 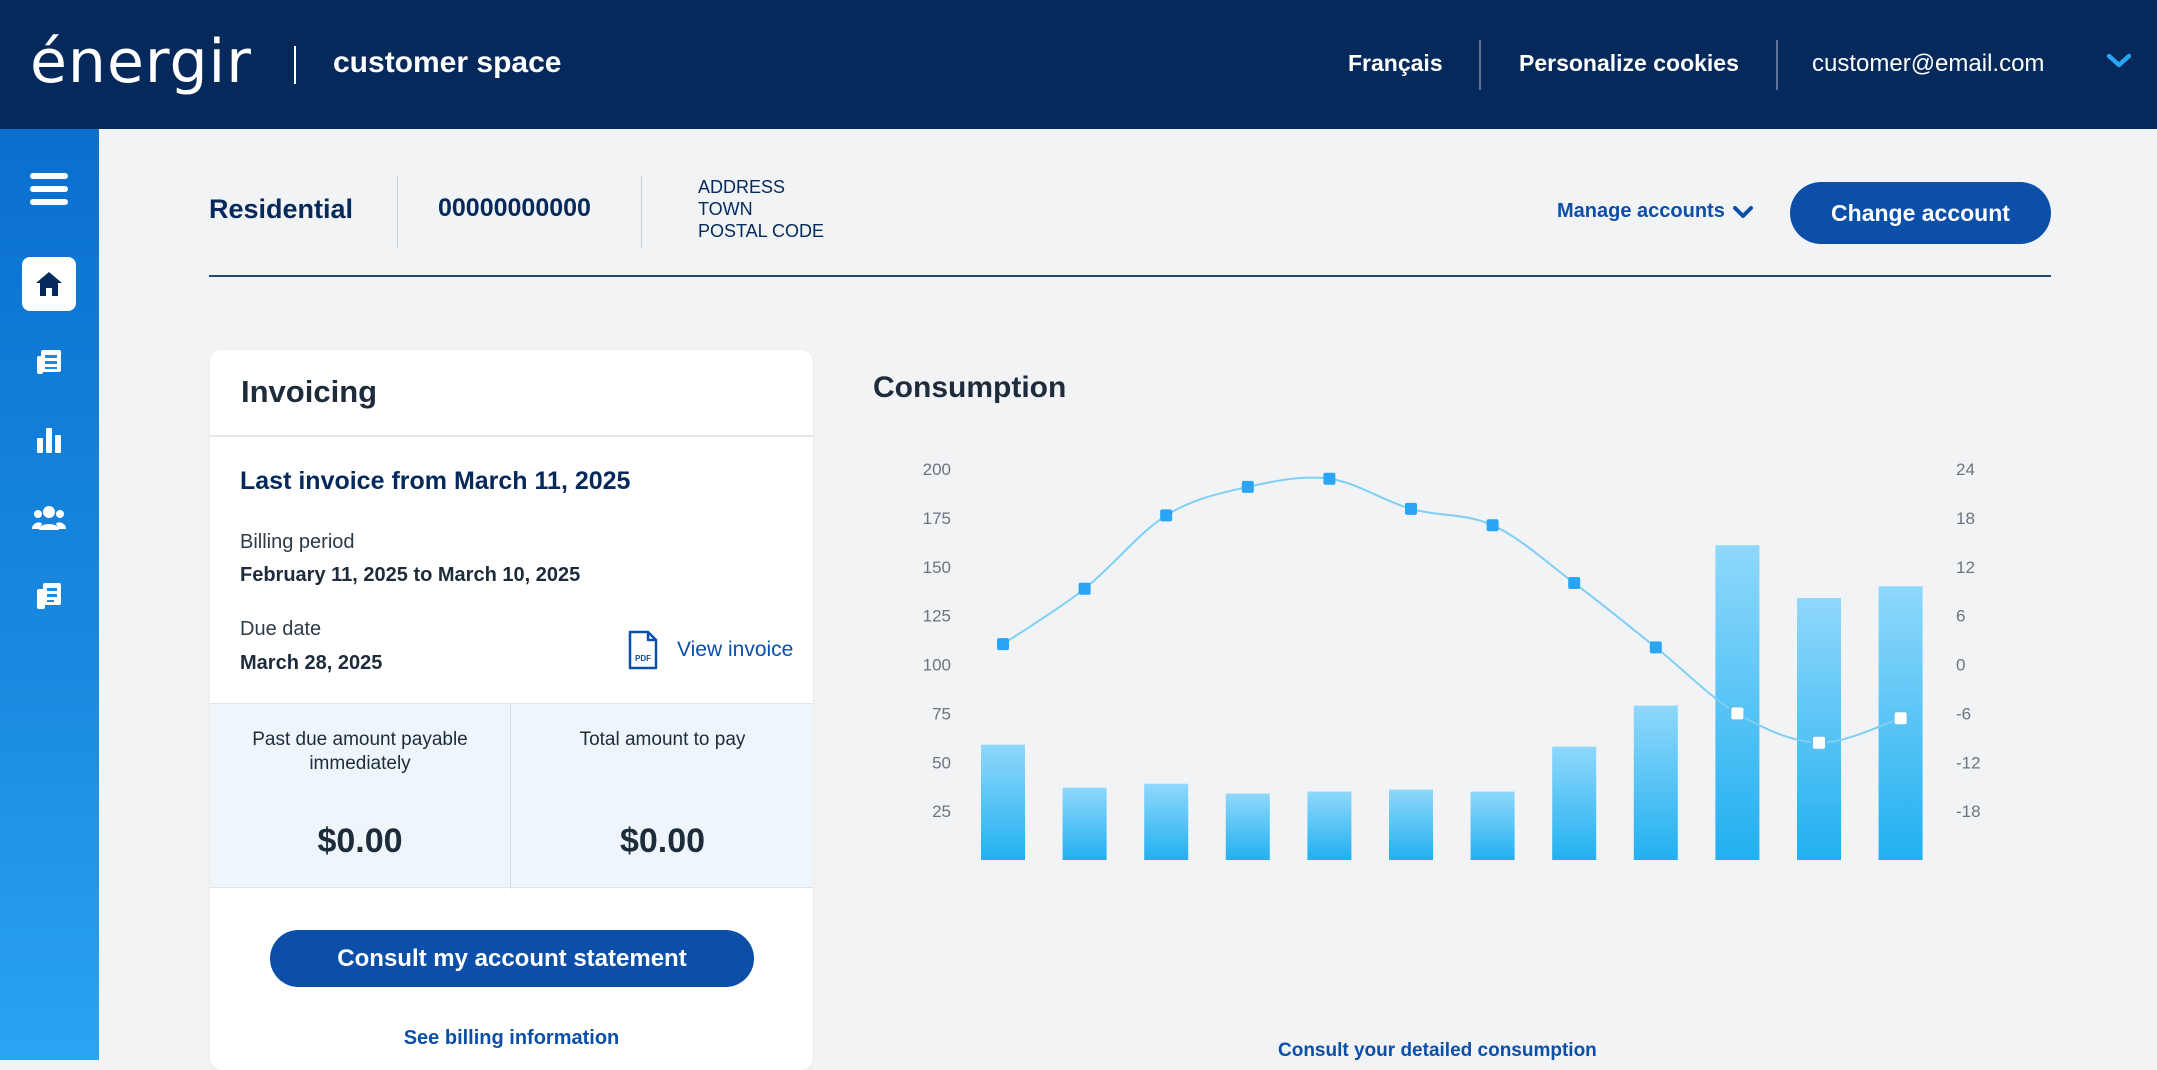 What do you see at coordinates (662, 841) in the screenshot?
I see `total-amount-value: $0.00` at bounding box center [662, 841].